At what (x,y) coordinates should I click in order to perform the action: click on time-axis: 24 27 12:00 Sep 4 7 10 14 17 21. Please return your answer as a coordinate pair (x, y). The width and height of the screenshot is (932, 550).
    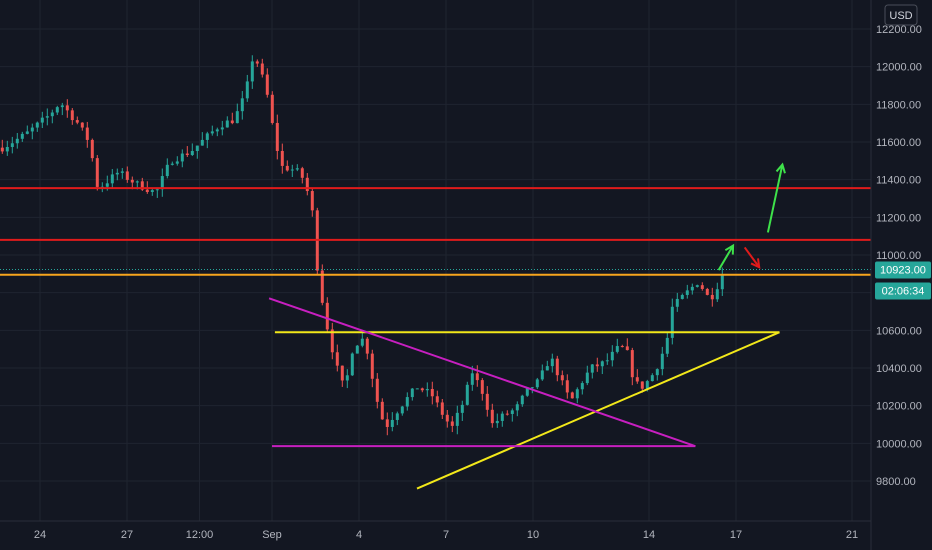
    Looking at the image, I should click on (446, 535).